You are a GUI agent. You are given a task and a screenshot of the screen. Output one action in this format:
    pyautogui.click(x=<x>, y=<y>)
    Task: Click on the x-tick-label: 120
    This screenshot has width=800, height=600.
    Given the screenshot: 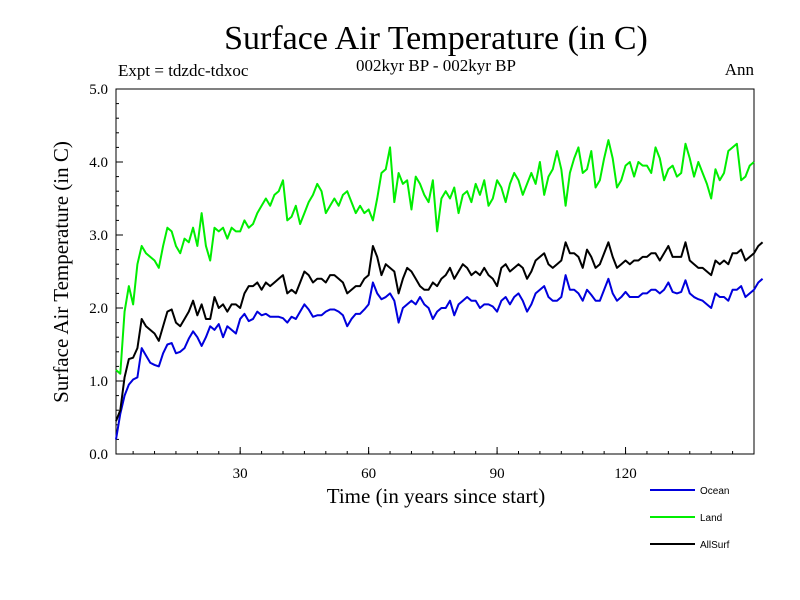 What is the action you would take?
    pyautogui.click(x=625, y=474)
    